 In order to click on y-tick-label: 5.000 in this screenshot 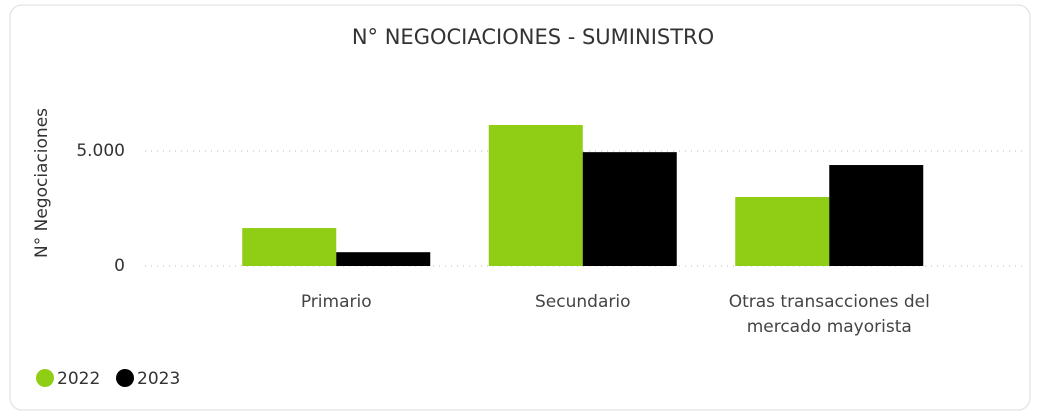, I will do `click(100, 151)`.